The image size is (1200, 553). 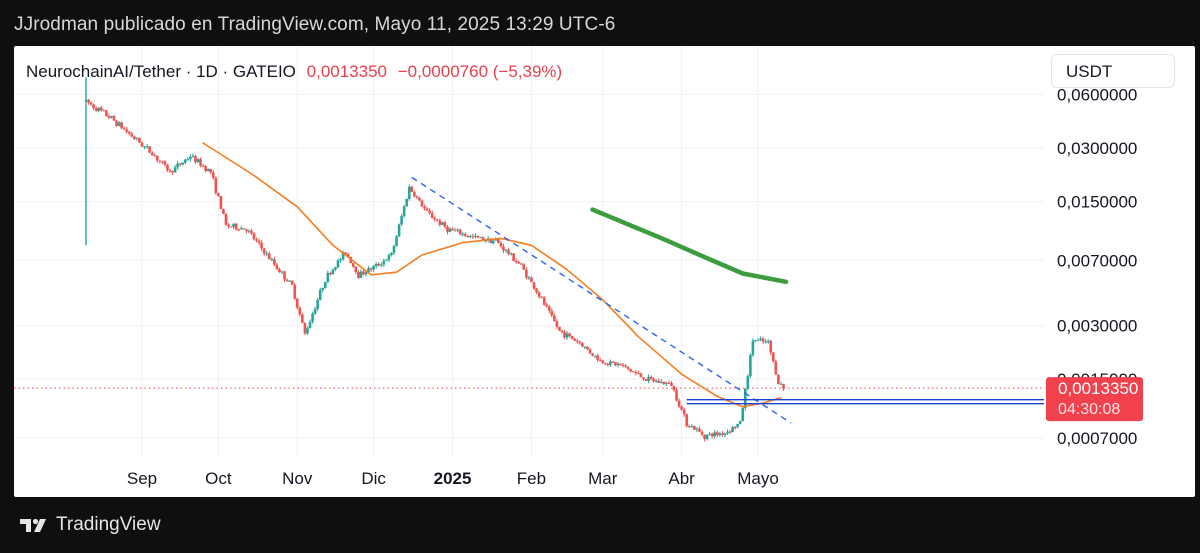 What do you see at coordinates (1098, 388) in the screenshot?
I see `price-tag-value: 0,0013350` at bounding box center [1098, 388].